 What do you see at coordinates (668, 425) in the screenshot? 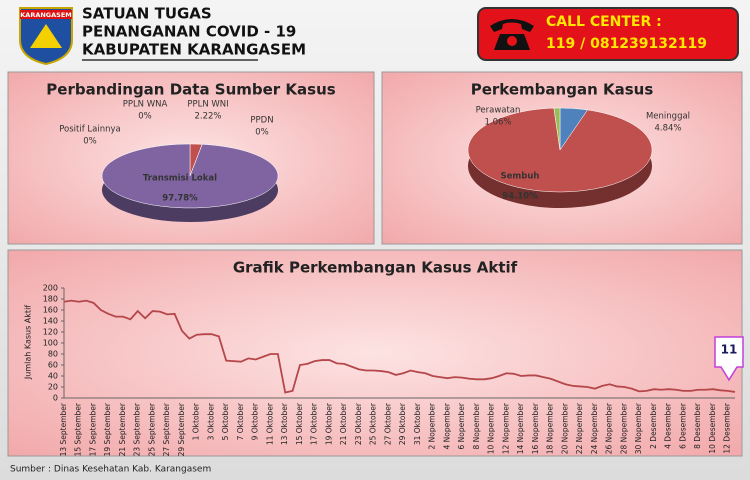
I see `x-tick-label: 4 Desember` at bounding box center [668, 425].